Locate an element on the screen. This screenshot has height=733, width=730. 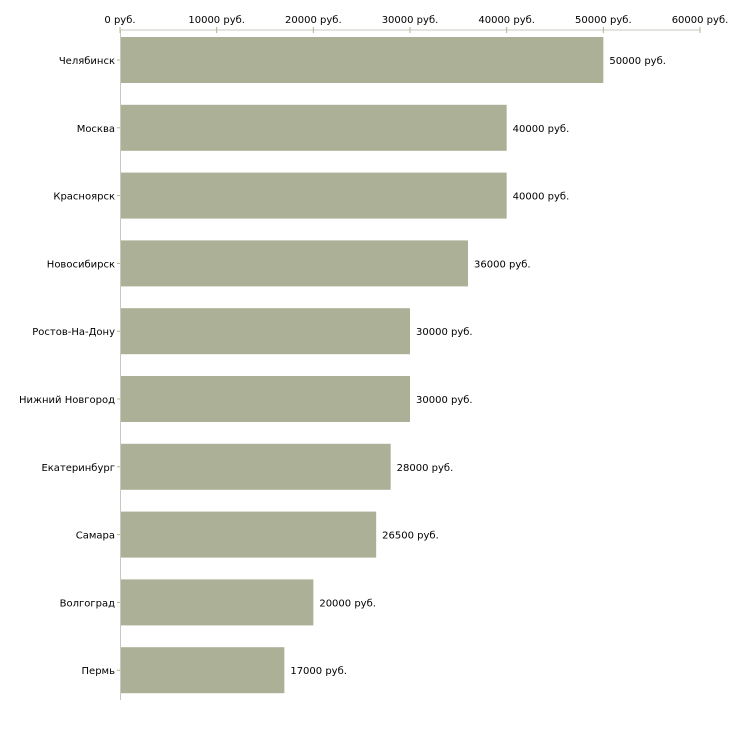
category-label: Ростов-На-Дону is located at coordinates (73, 332).